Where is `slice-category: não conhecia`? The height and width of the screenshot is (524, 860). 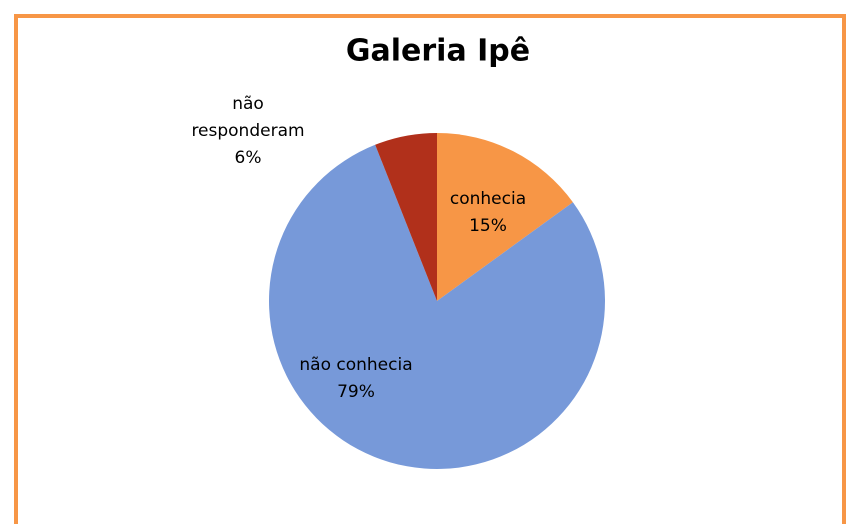 slice-category: não conhecia is located at coordinates (356, 365).